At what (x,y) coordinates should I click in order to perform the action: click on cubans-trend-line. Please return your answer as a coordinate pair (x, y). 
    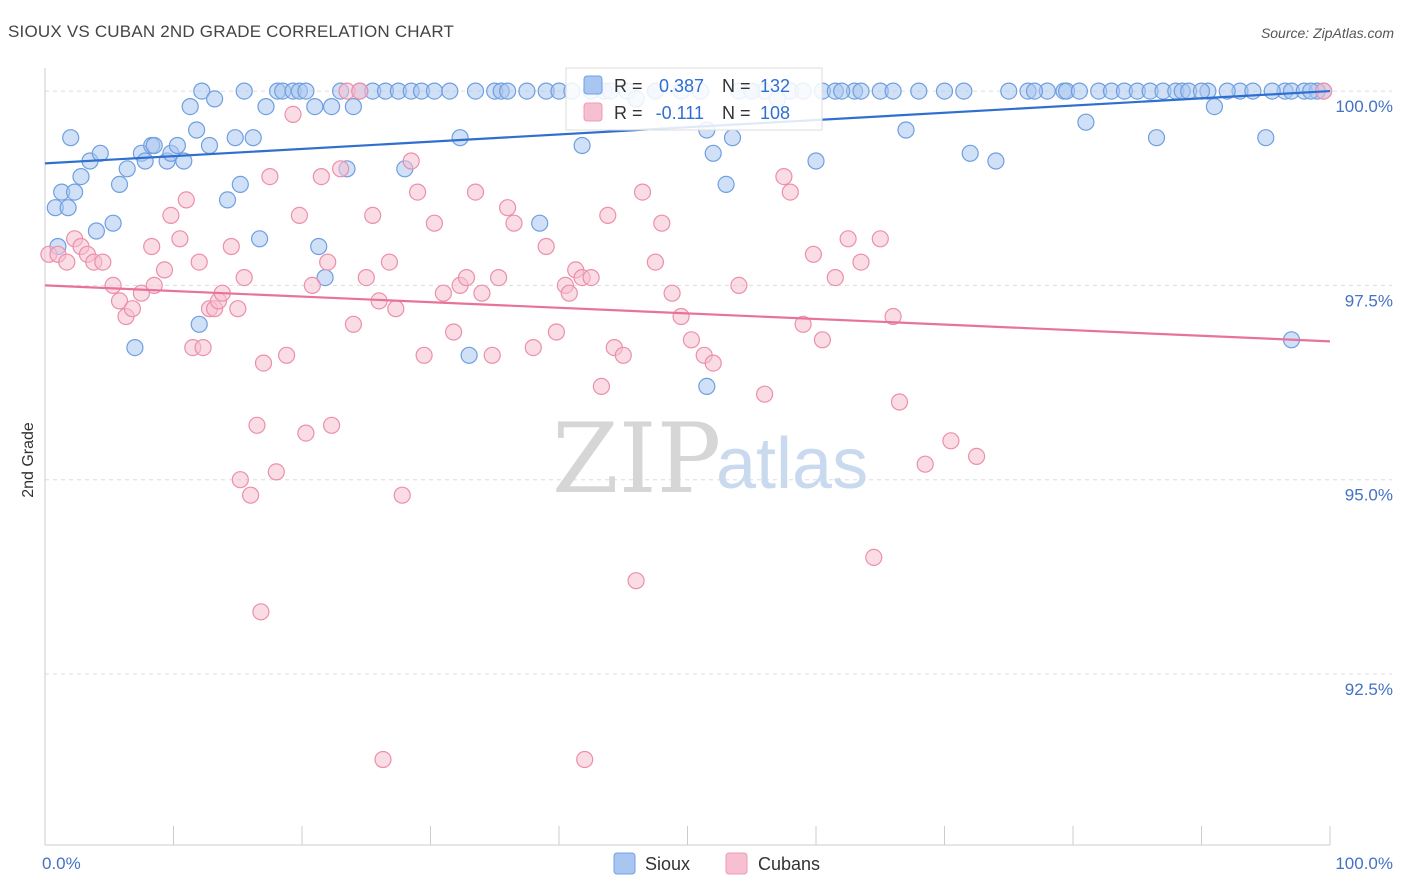
    Looking at the image, I should click on (687, 313).